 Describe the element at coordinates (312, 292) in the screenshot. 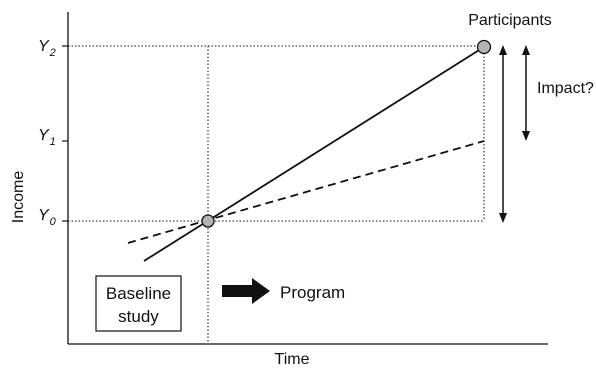

I see `program-label: Program` at that location.